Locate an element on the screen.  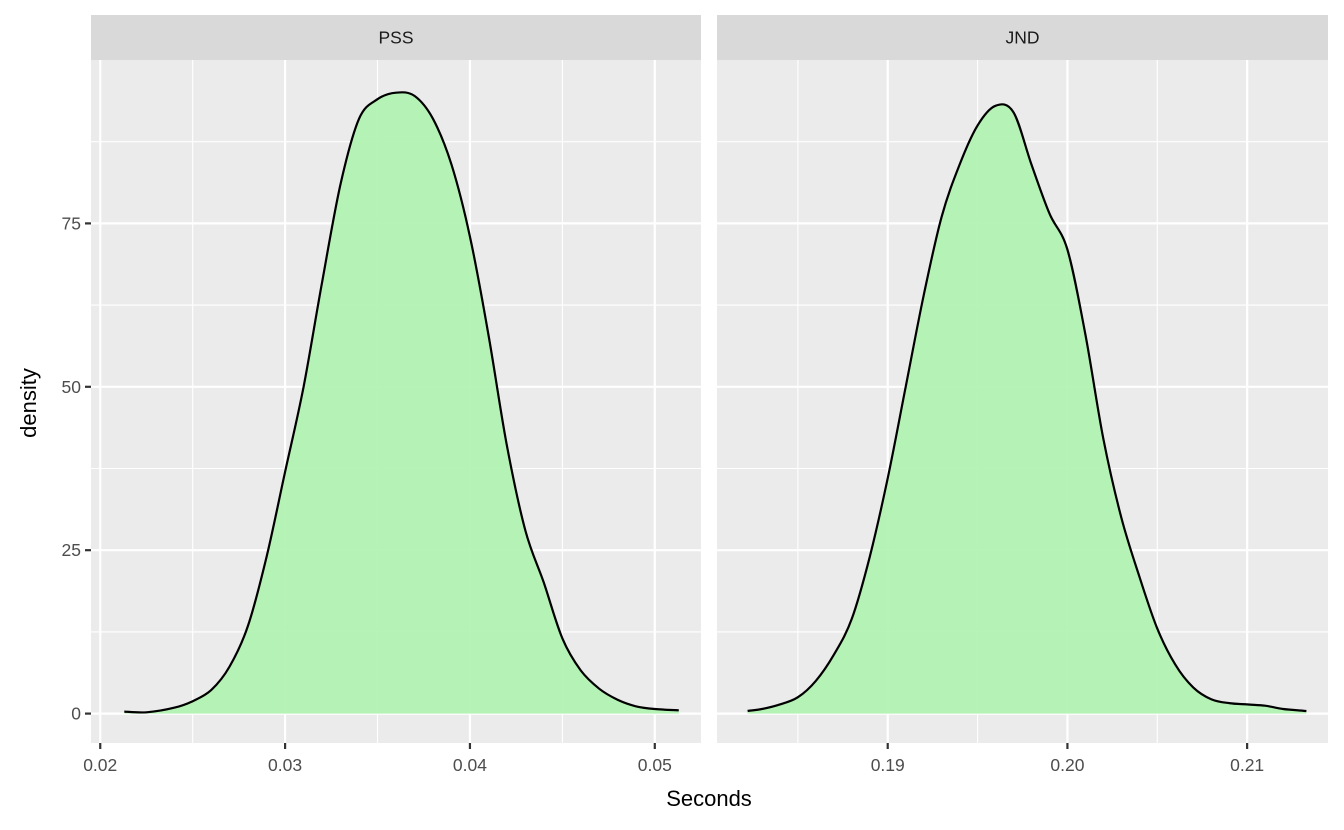
y-axis: 0 25 50 75 is located at coordinates (76, 468).